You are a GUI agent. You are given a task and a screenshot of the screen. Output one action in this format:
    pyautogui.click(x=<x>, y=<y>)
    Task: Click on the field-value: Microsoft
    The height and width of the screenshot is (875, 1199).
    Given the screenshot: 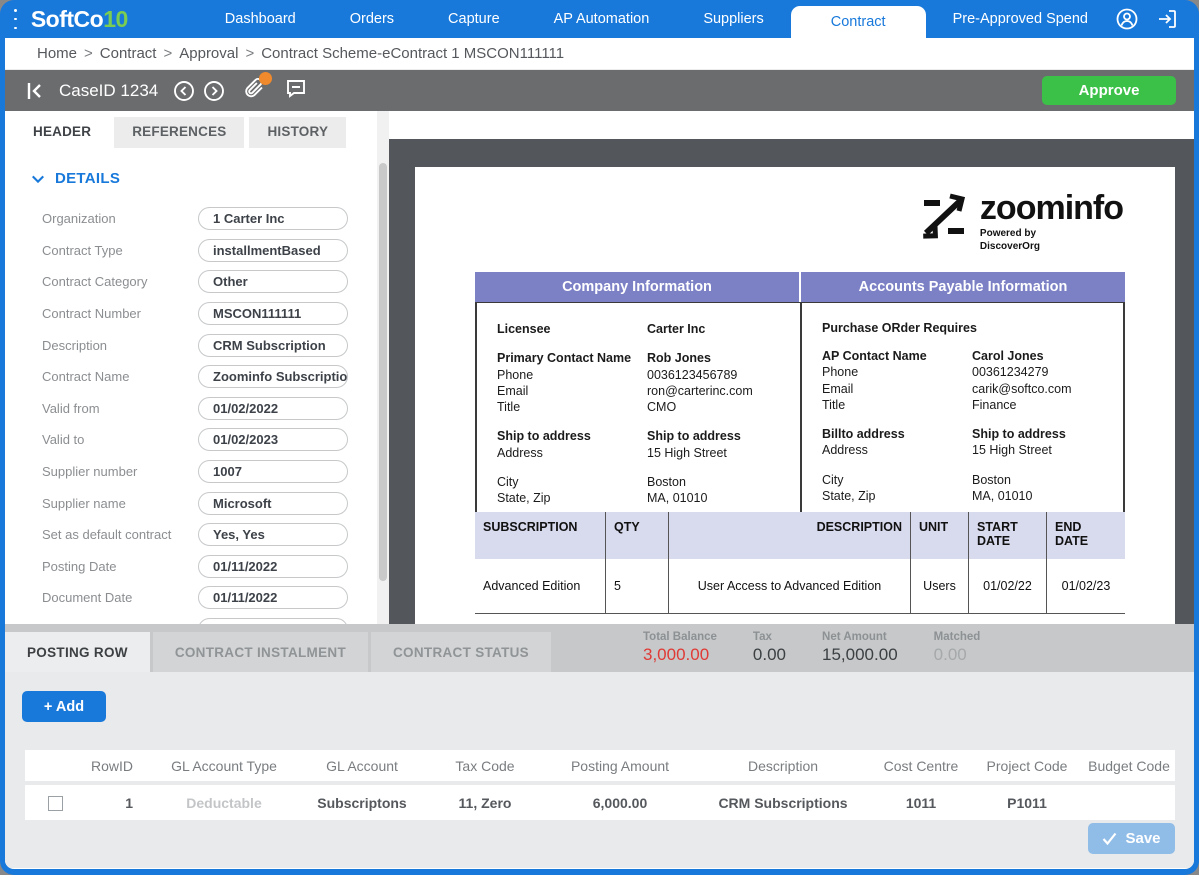 What is the action you would take?
    pyautogui.click(x=273, y=503)
    